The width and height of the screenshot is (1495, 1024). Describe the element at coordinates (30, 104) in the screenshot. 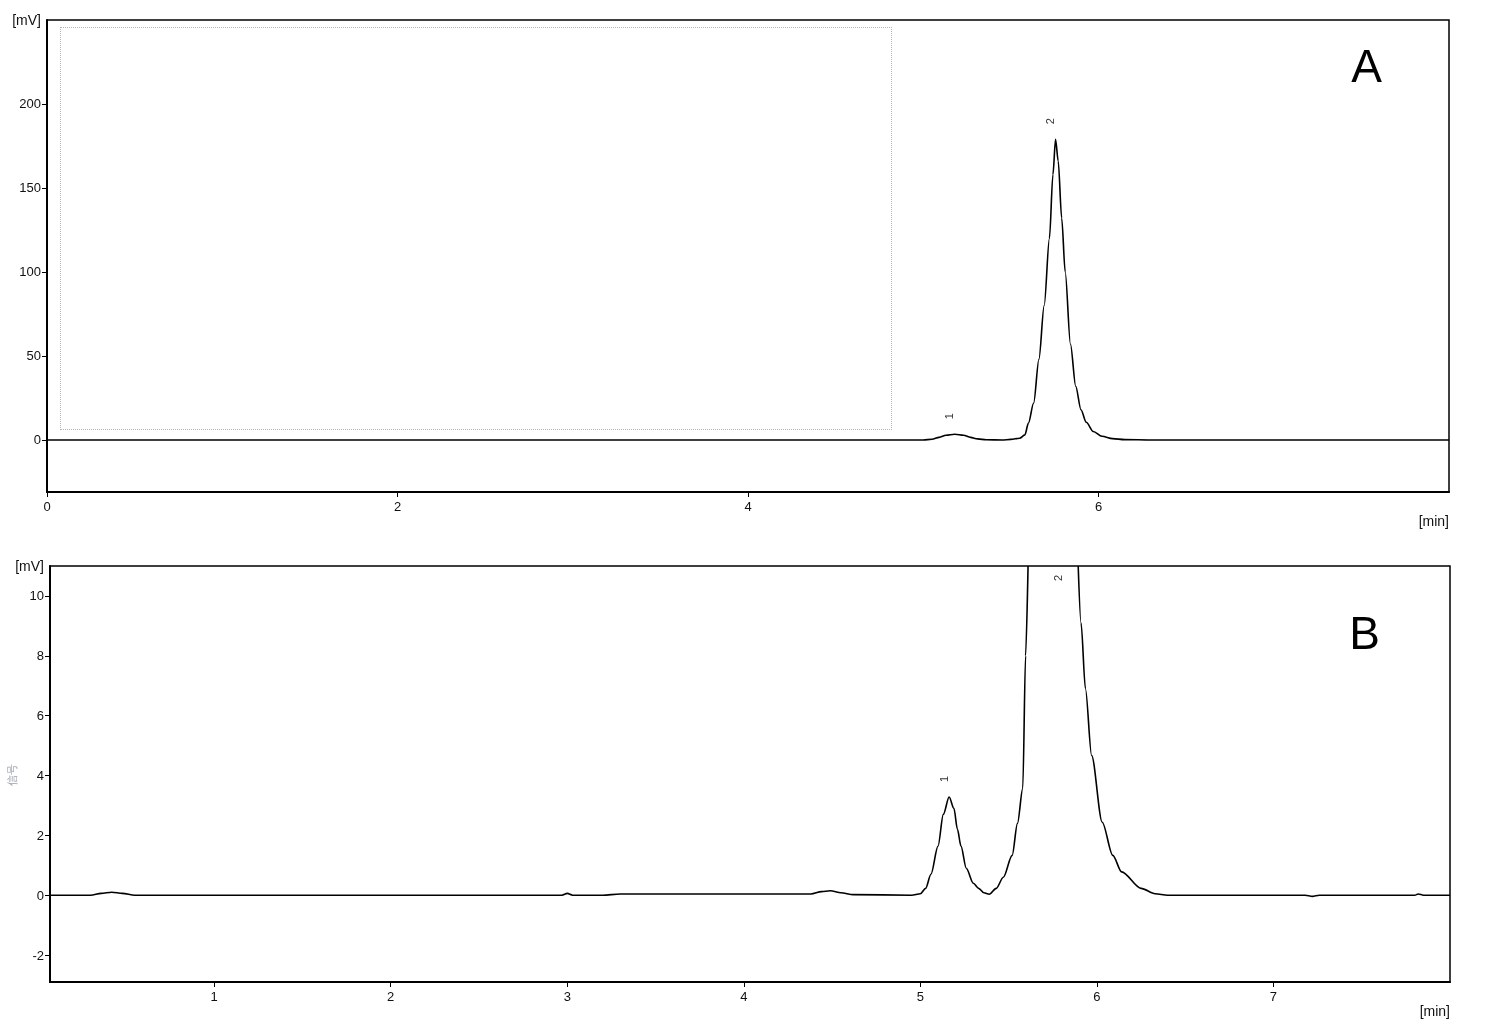

I see `y-tick-label: 200` at that location.